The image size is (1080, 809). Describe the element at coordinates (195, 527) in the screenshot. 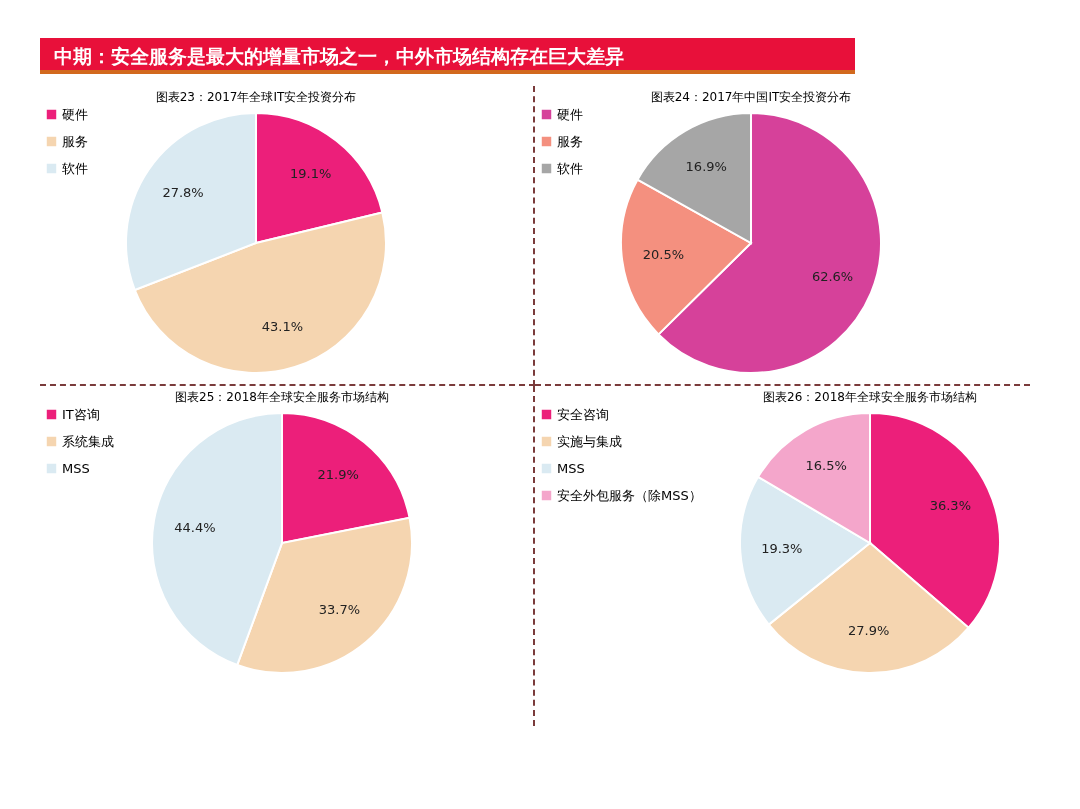

I see `data-label: 44.4%` at that location.